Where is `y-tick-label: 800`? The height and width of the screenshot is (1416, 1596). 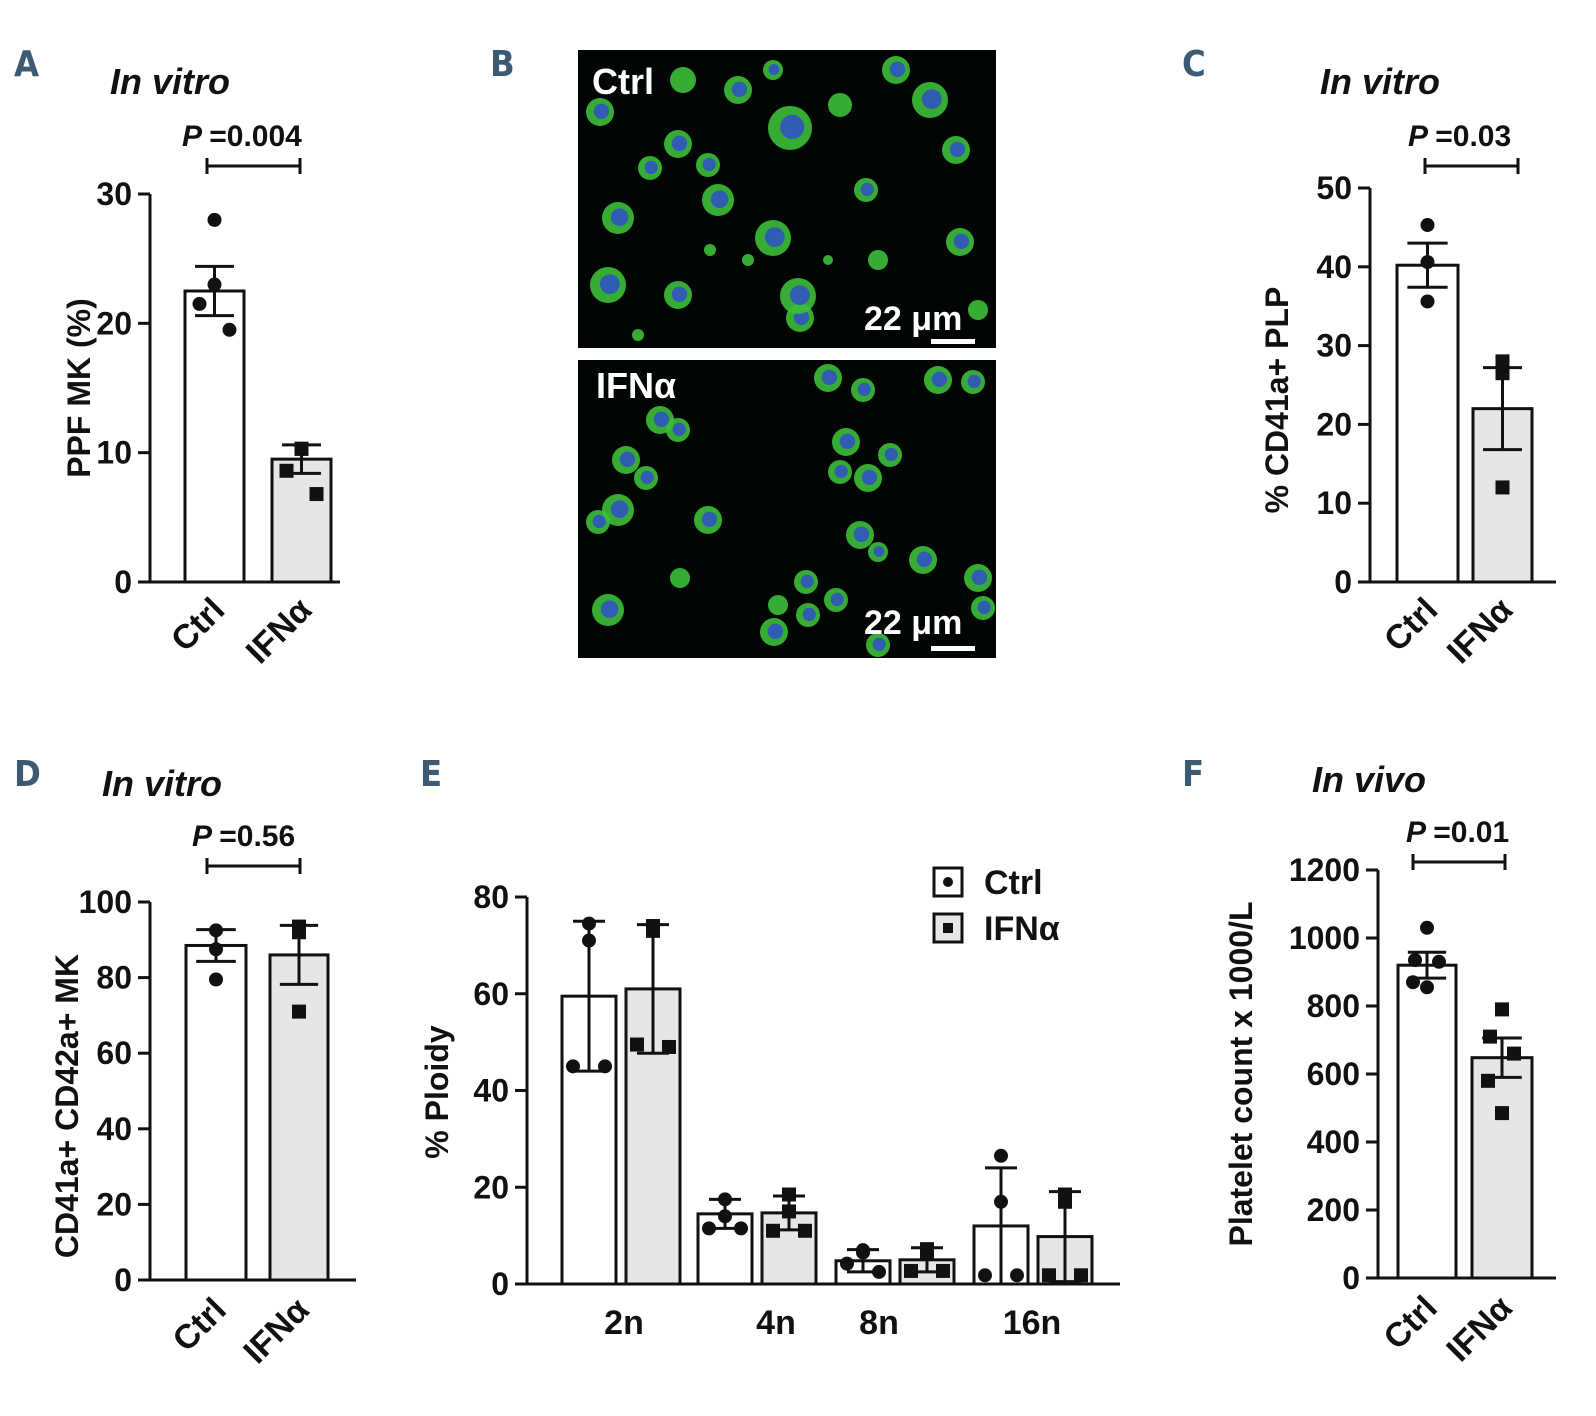
y-tick-label: 800 is located at coordinates (1333, 1006).